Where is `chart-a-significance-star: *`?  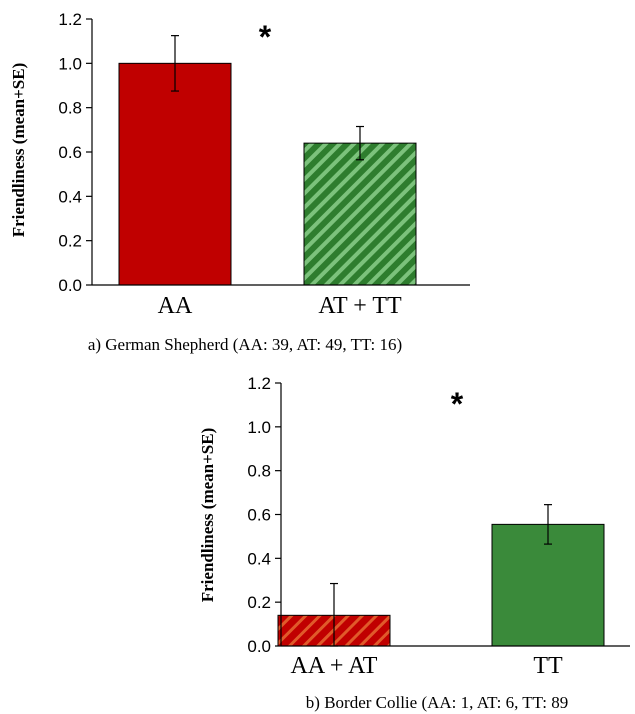
chart-a-significance-star: * is located at coordinates (265, 37).